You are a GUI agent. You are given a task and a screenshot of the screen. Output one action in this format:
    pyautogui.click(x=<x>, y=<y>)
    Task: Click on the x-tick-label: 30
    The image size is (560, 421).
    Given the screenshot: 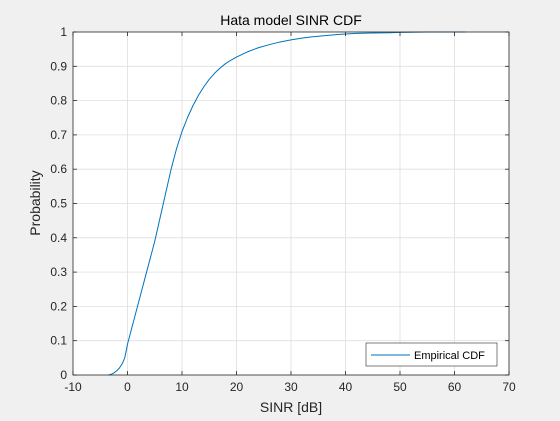 What is the action you would take?
    pyautogui.click(x=291, y=387)
    